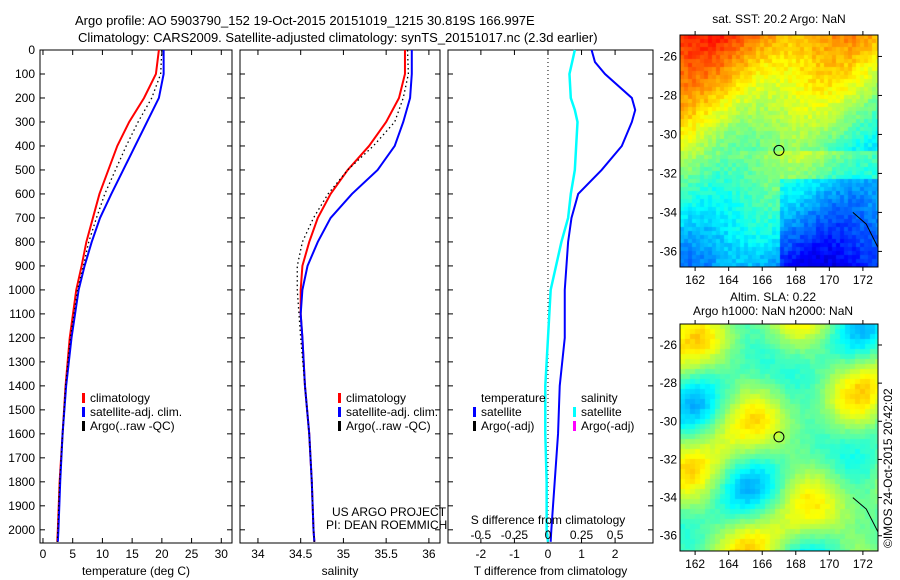  Describe the element at coordinates (386, 554) in the screenshot. I see `x-tick-label: 35.5` at that location.